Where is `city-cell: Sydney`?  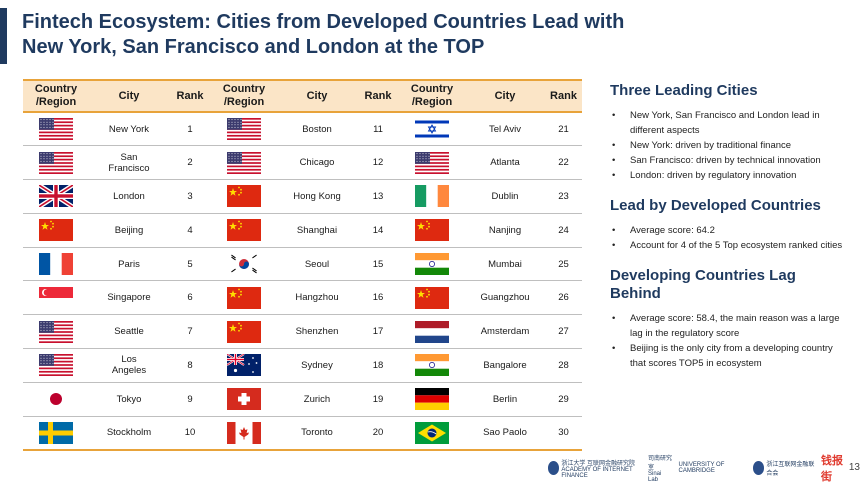
city-cell: Sydney is located at coordinates (317, 365).